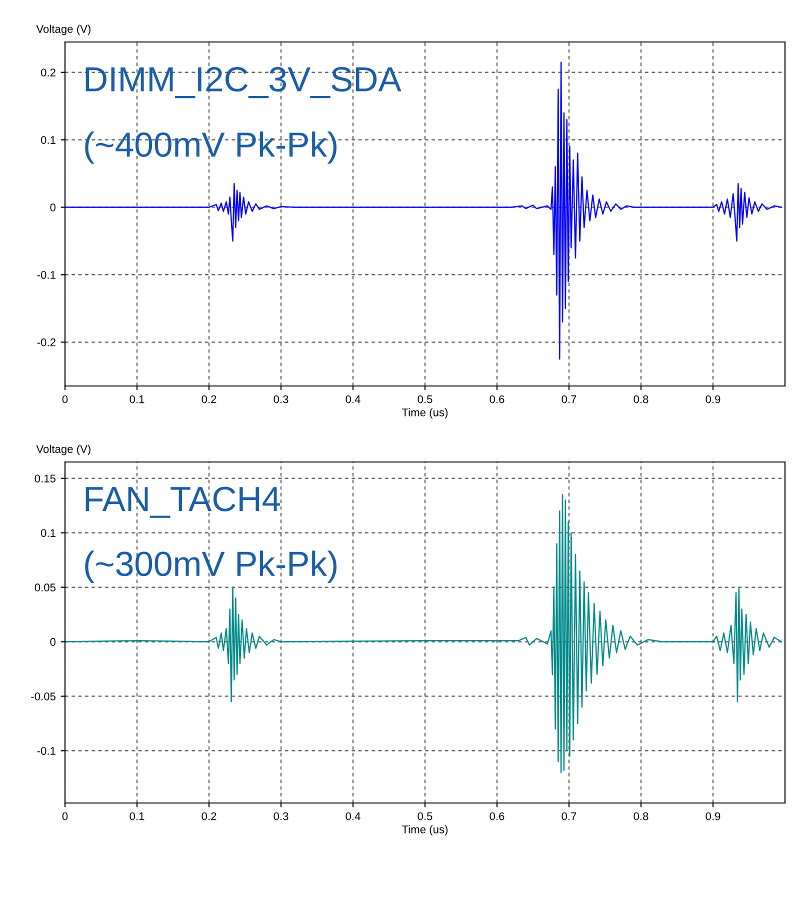 This screenshot has width=811, height=914. Describe the element at coordinates (45, 478) in the screenshot. I see `y-tick-label: 0.15` at that location.